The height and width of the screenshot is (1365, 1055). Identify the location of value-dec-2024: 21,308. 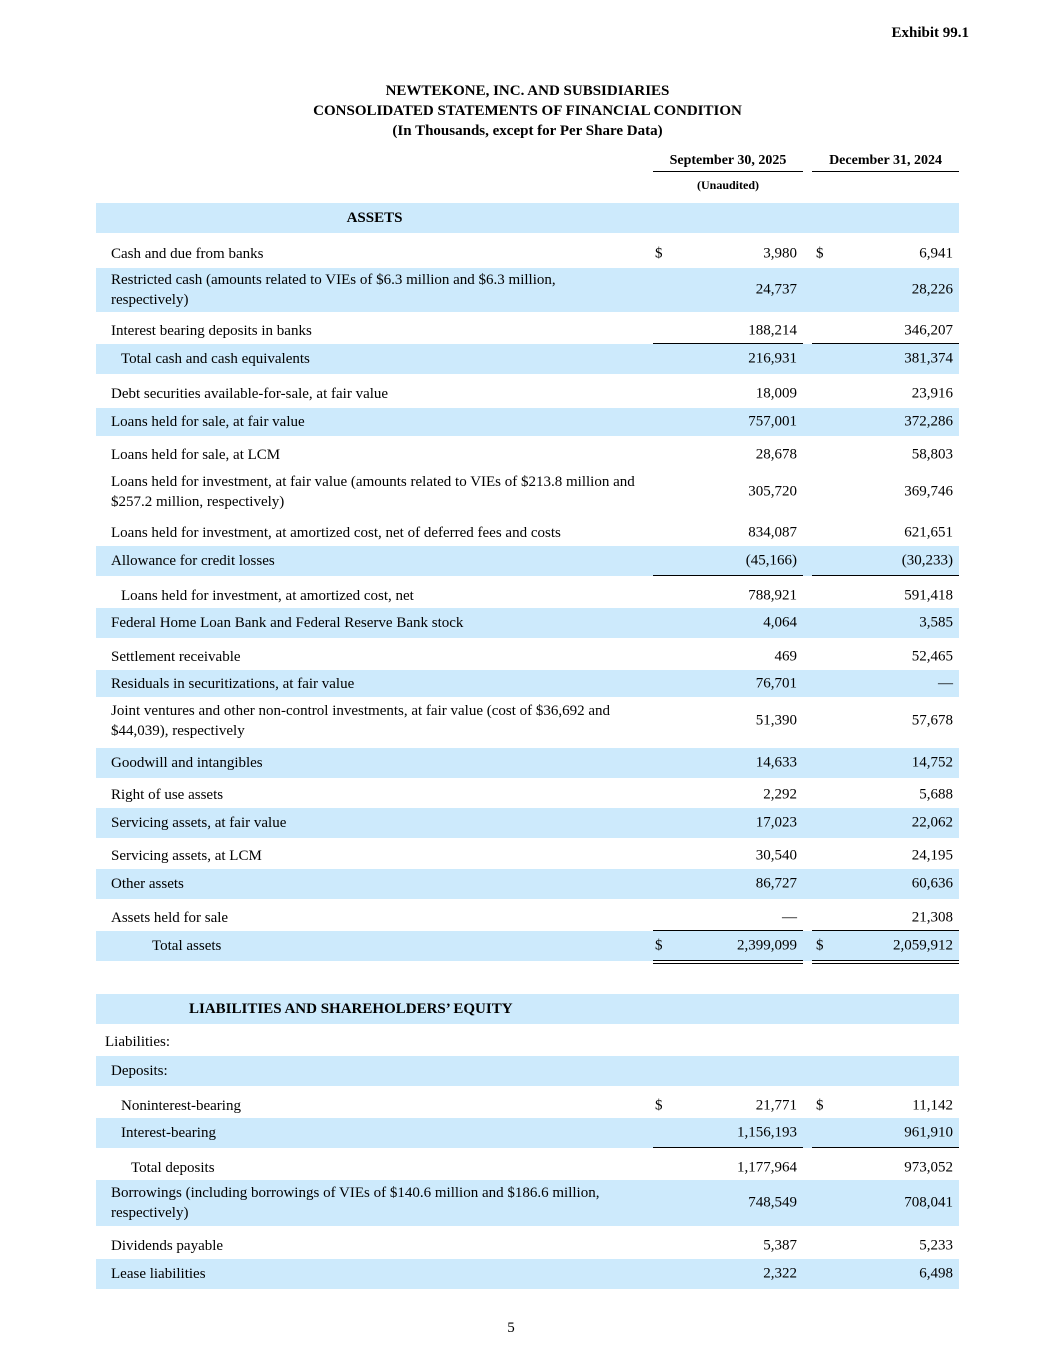
(932, 917).